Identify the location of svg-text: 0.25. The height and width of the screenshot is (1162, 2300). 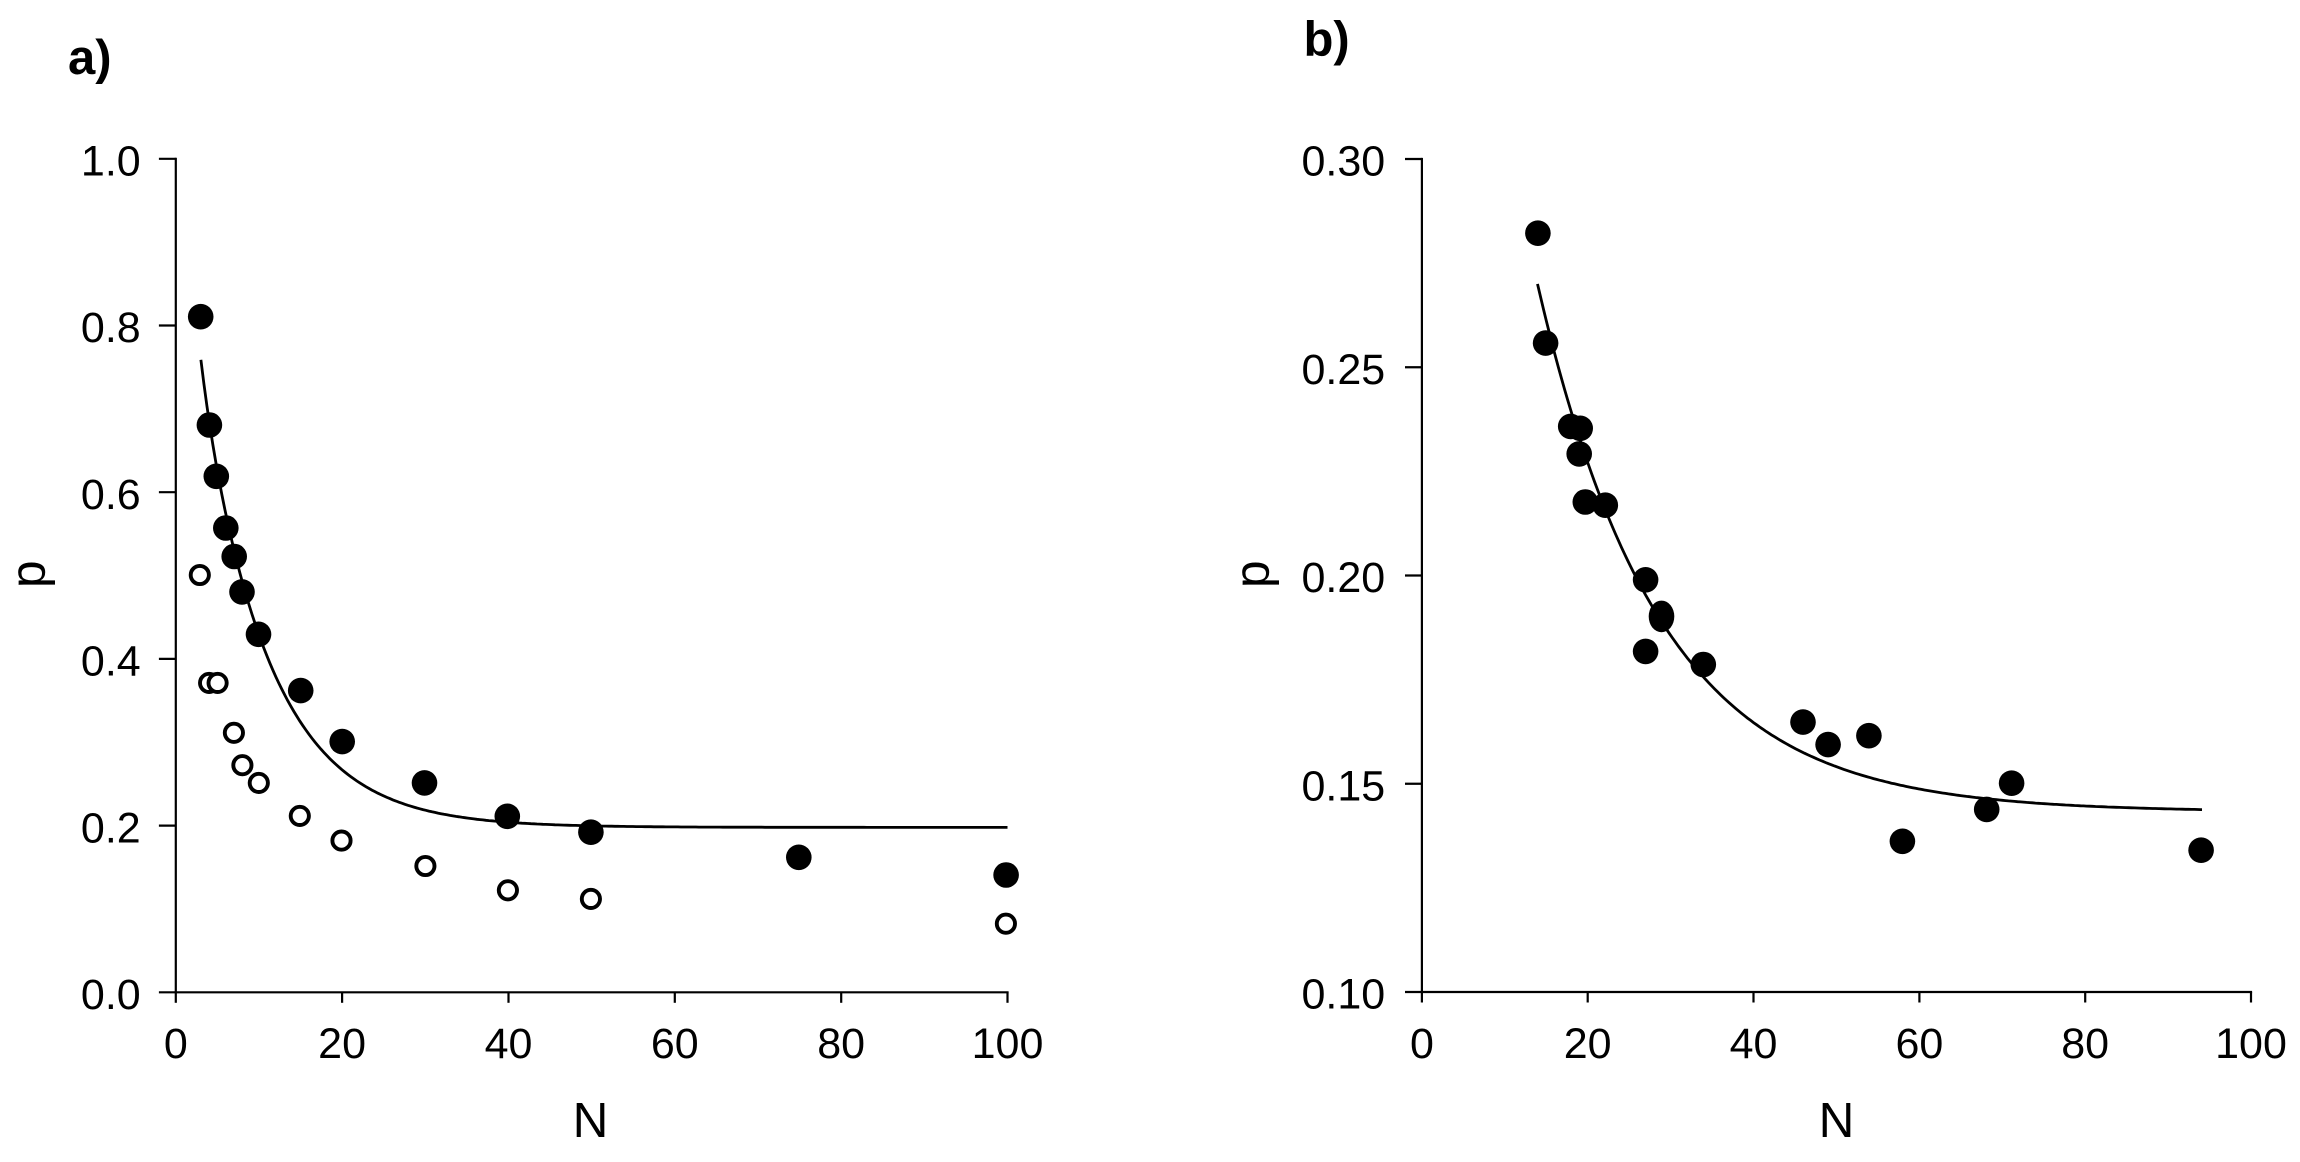
(1343, 370).